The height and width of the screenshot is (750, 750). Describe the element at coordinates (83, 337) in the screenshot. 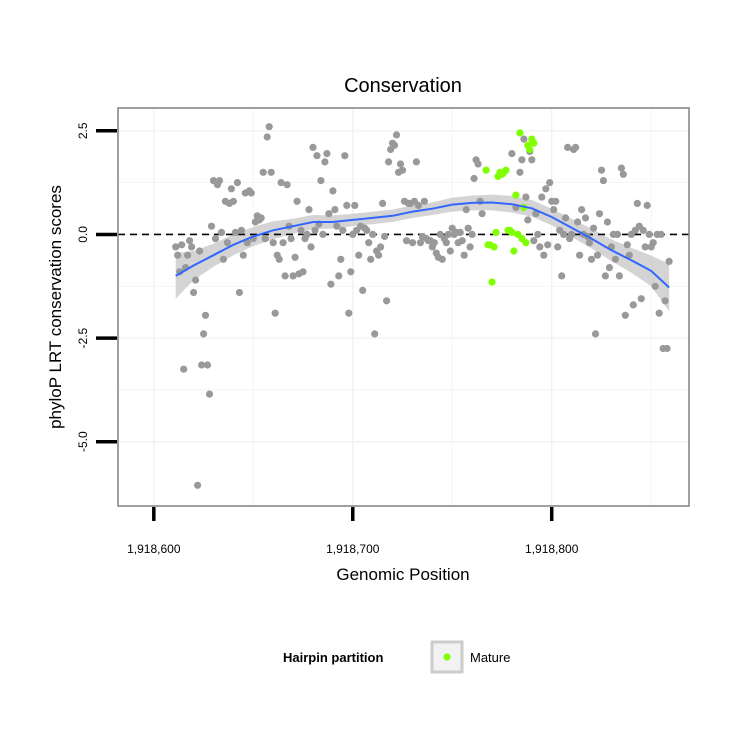

I see `y-tick-label: -2.5` at that location.